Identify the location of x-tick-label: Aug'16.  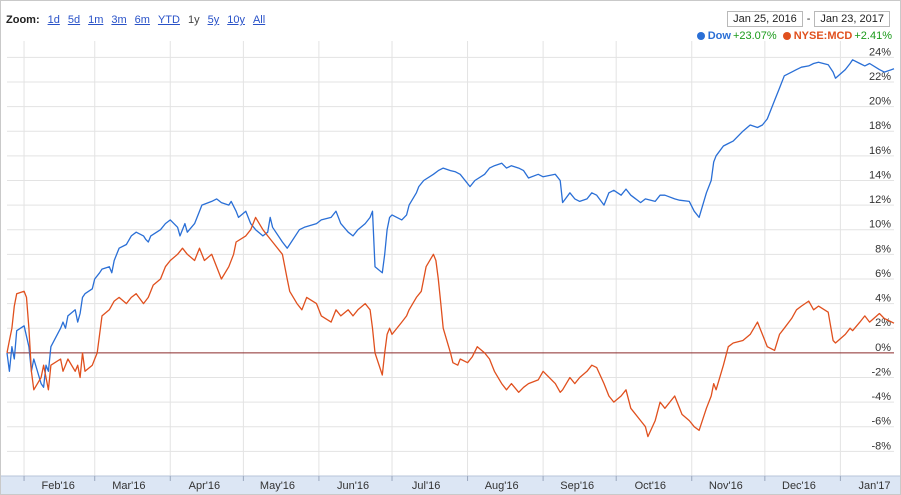
(502, 486).